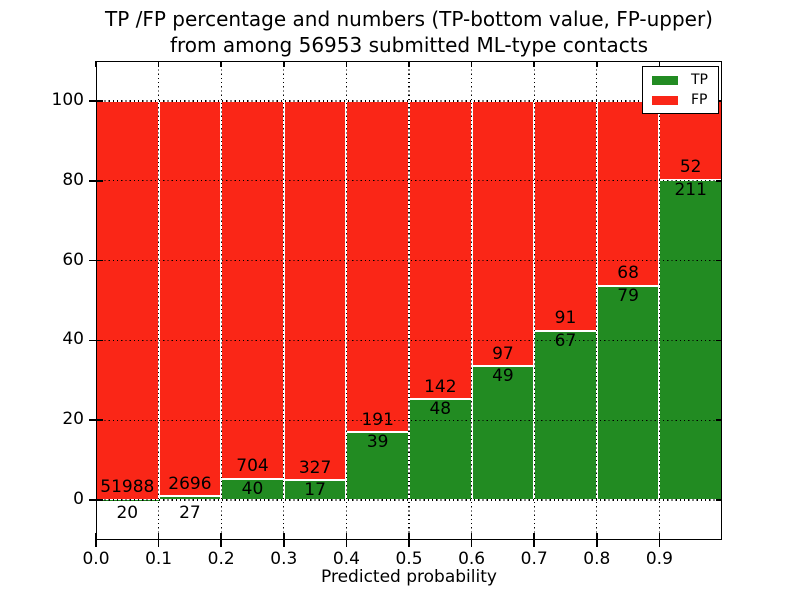 The image size is (800, 600). What do you see at coordinates (252, 466) in the screenshot?
I see `fp-count-label: 704` at bounding box center [252, 466].